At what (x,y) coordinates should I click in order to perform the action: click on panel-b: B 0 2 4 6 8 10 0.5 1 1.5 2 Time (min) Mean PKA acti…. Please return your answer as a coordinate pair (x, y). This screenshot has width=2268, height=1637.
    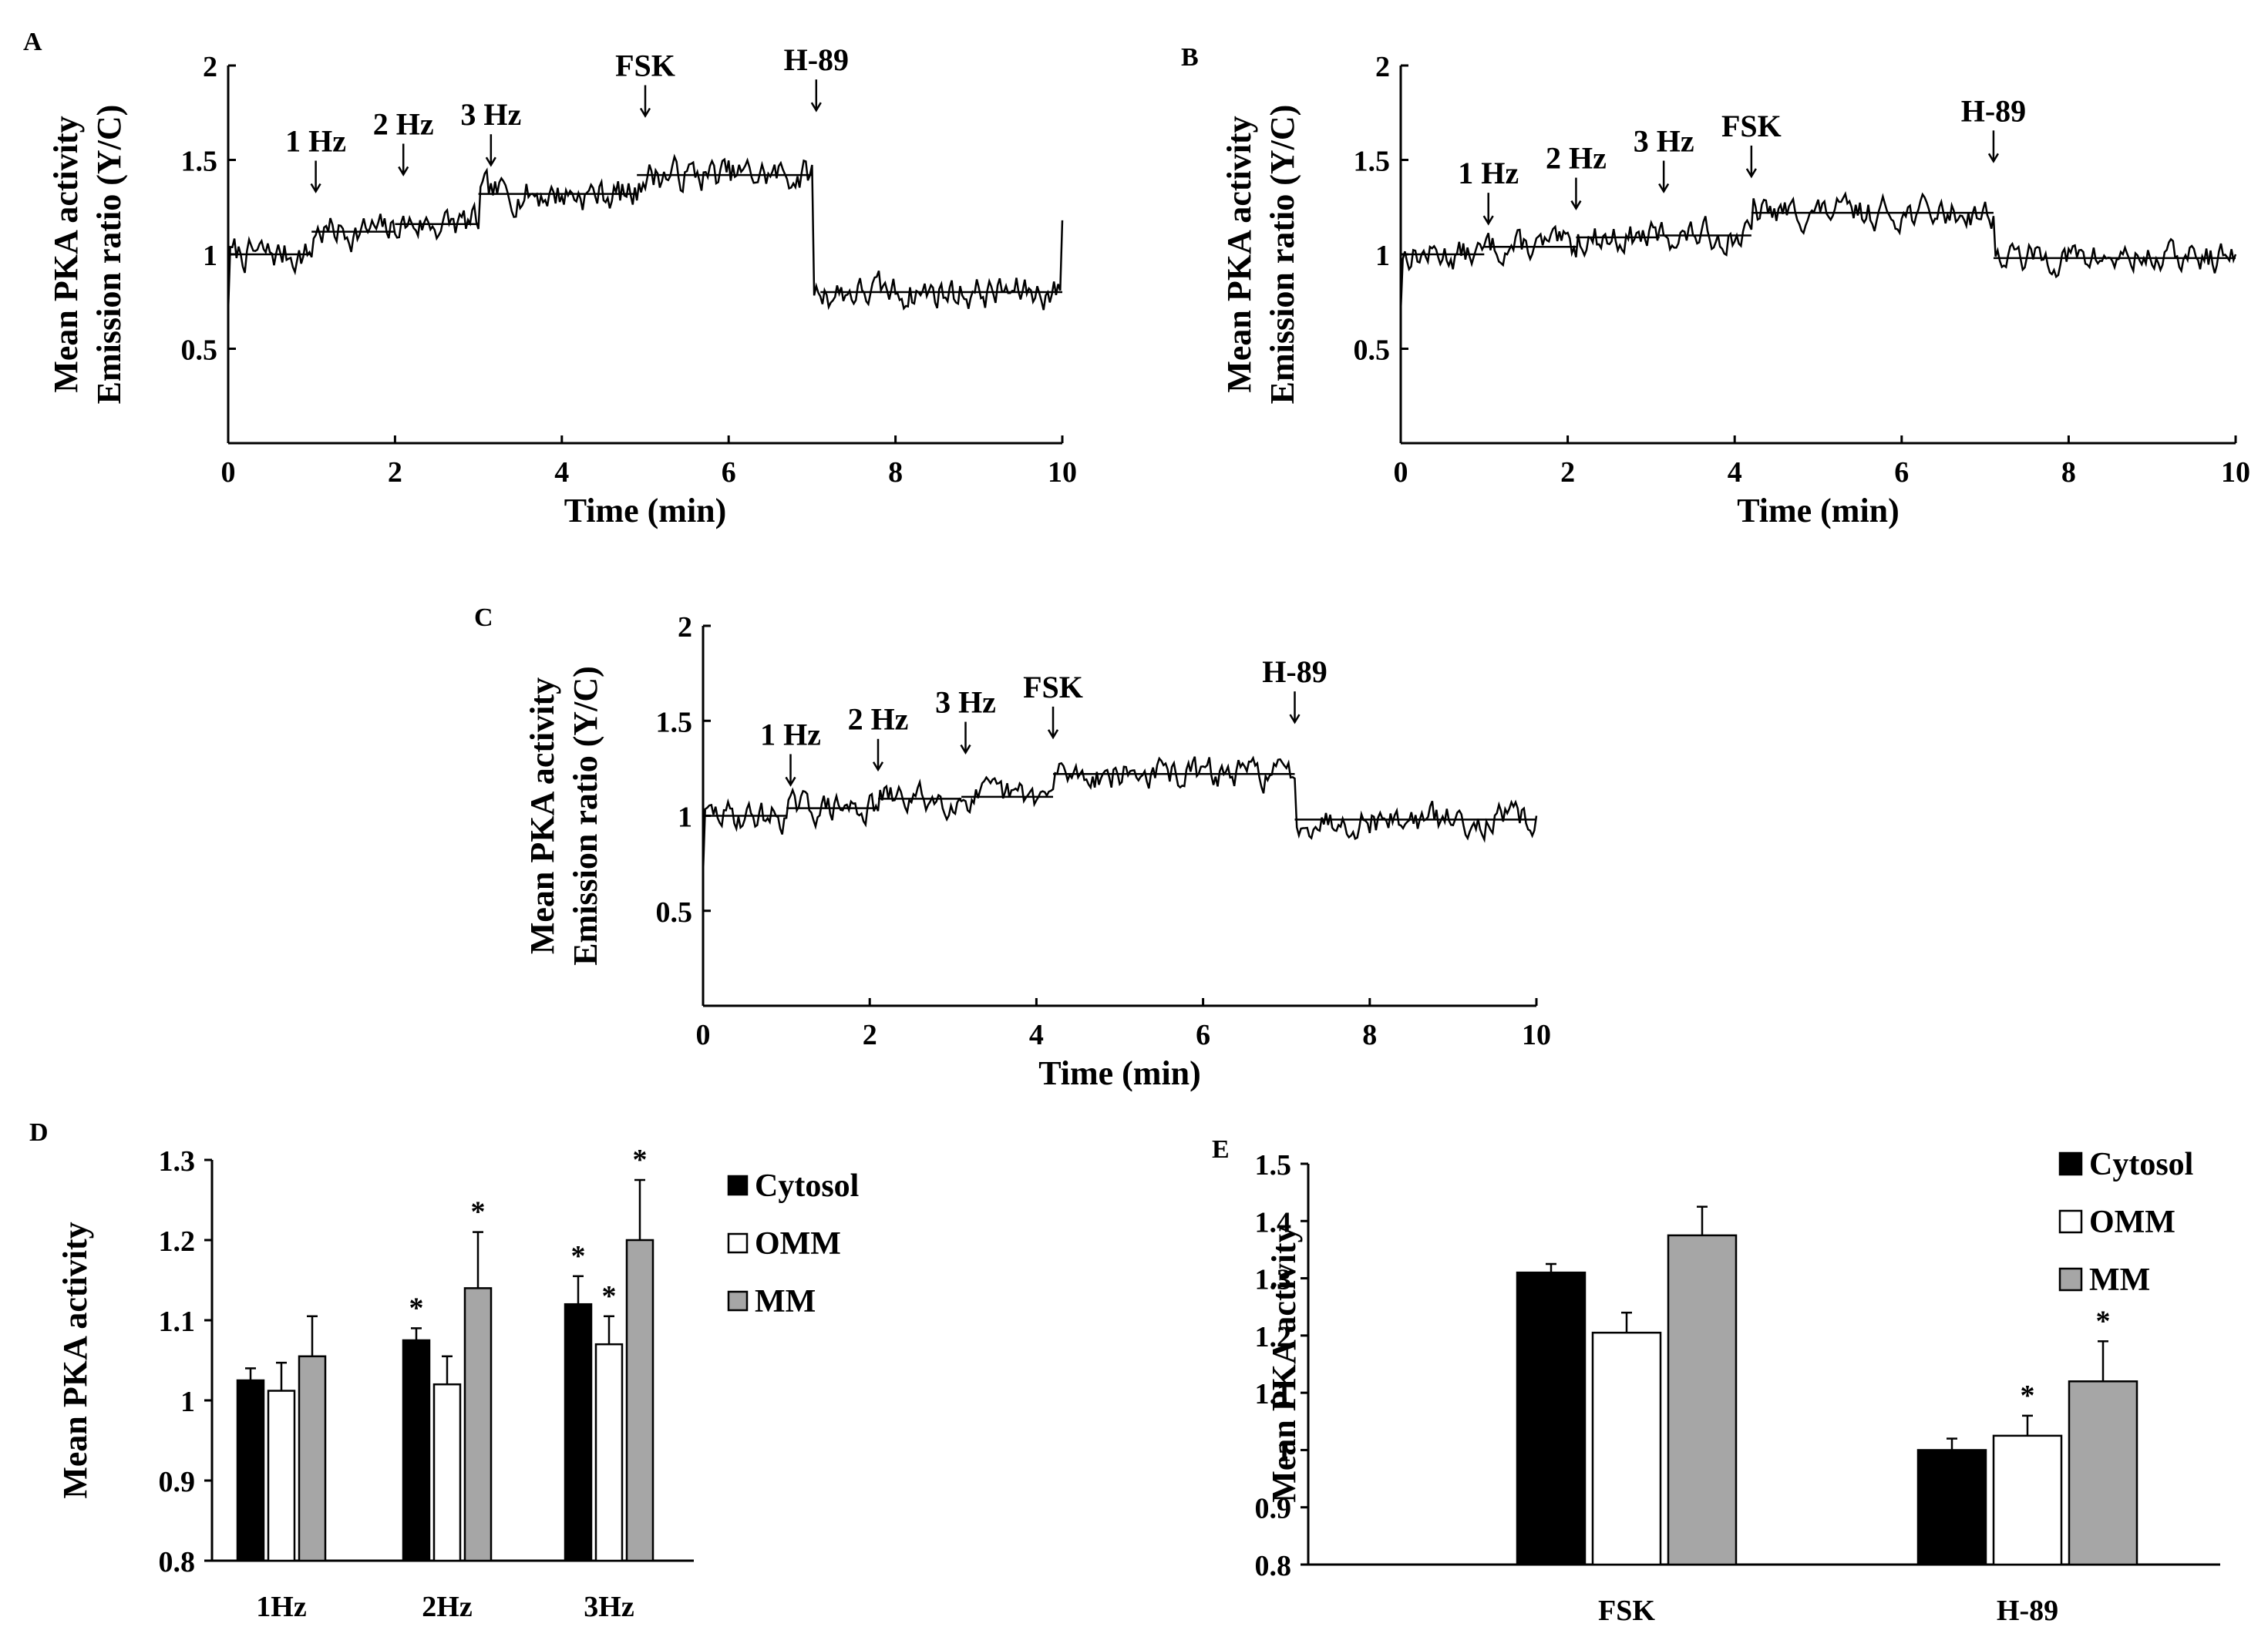
    Looking at the image, I should click on (1715, 286).